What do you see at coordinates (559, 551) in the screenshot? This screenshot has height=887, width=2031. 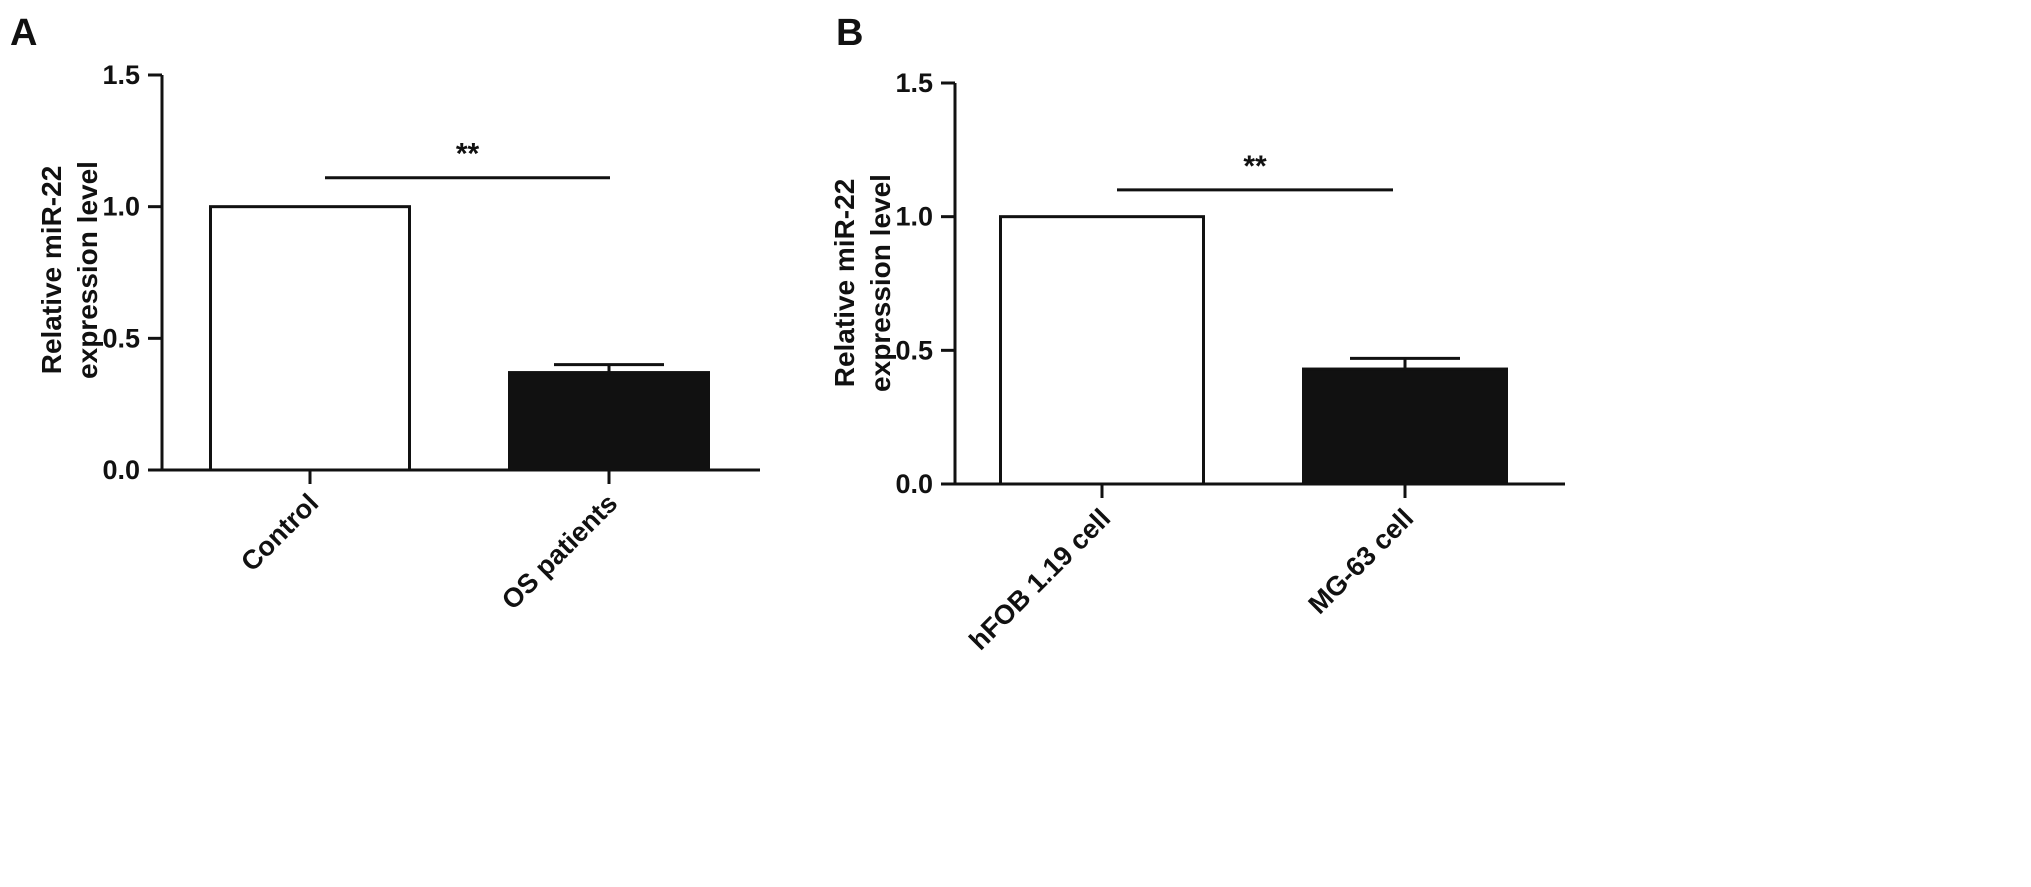 I see `category-label: OS patients` at bounding box center [559, 551].